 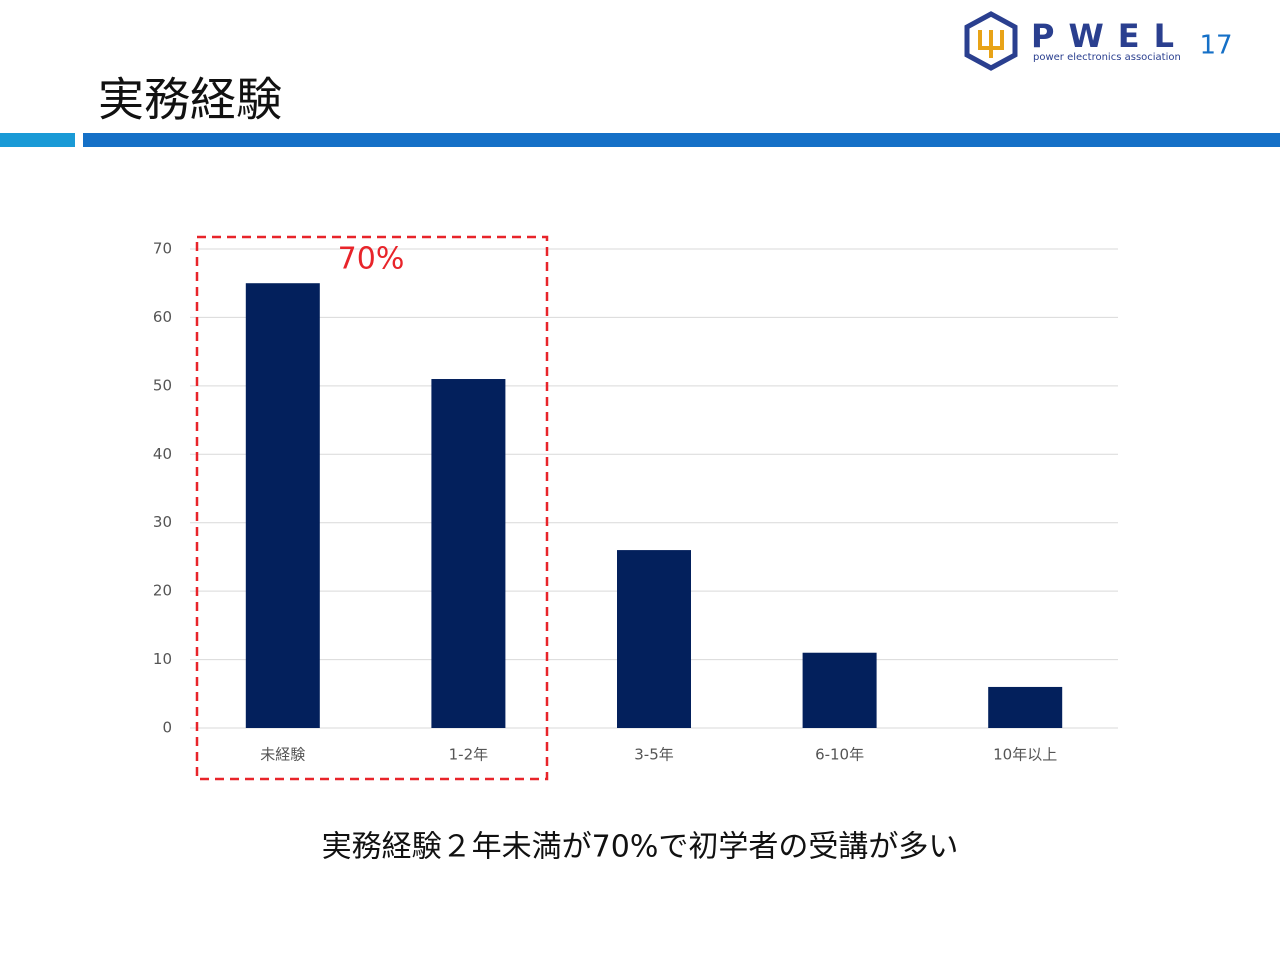 What do you see at coordinates (162, 385) in the screenshot?
I see `y-tick-label: 50` at bounding box center [162, 385].